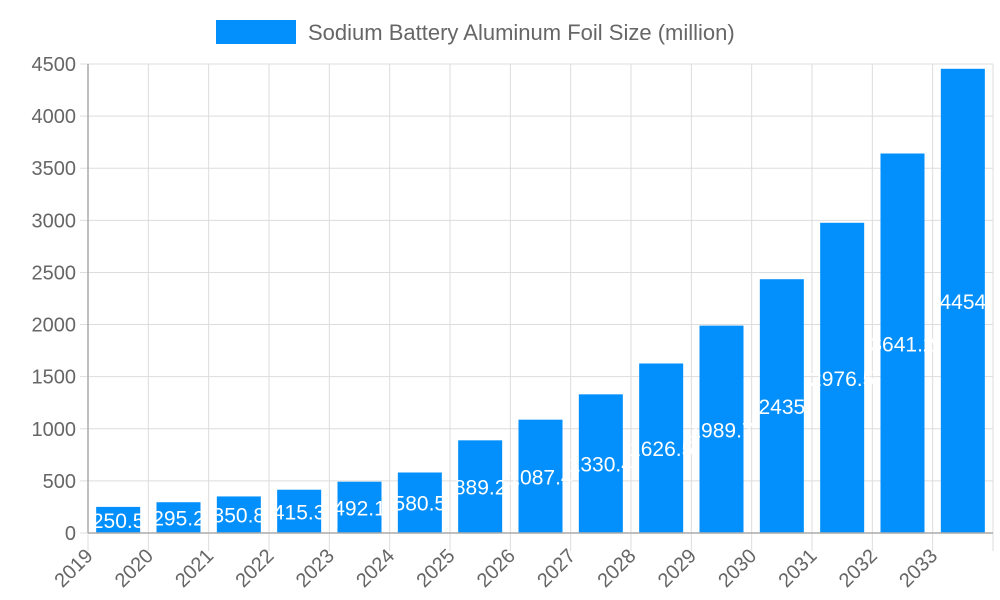 This screenshot has width=1000, height=600. I want to click on data-label: 1087.4, so click(540, 477).